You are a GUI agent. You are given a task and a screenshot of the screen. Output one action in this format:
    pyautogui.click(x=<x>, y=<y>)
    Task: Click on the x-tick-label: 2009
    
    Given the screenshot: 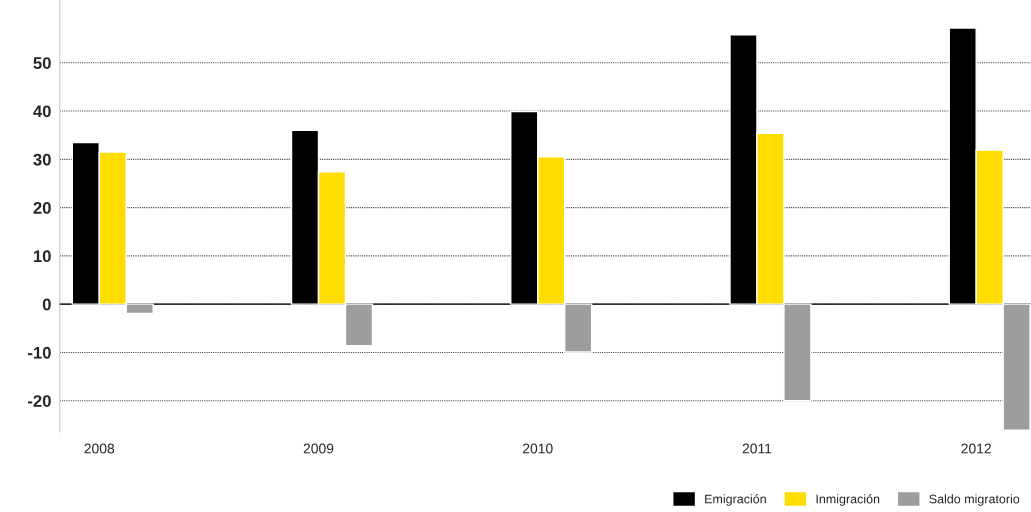 What is the action you would take?
    pyautogui.click(x=318, y=448)
    